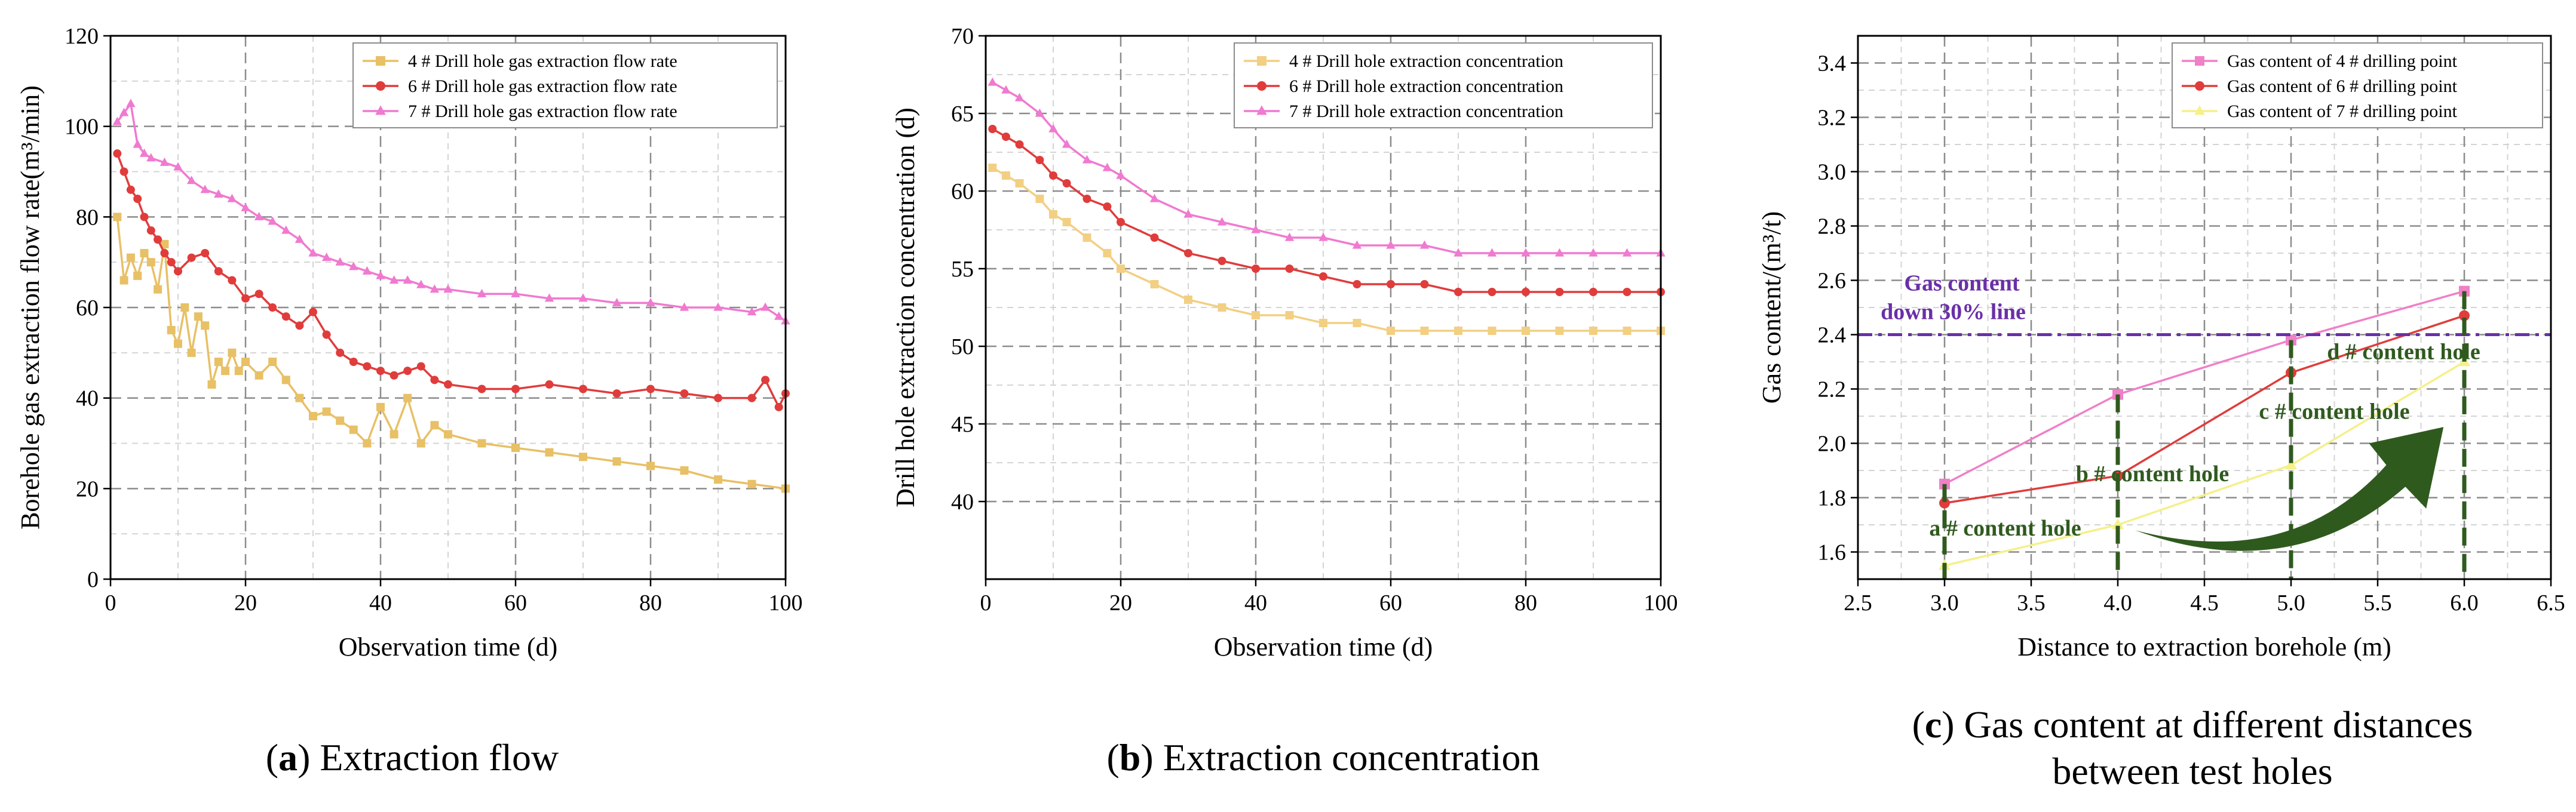 This screenshot has height=812, width=2576. Describe the element at coordinates (2342, 61) in the screenshot. I see `legend-entry: Gas content of 4 # drilling point` at that location.